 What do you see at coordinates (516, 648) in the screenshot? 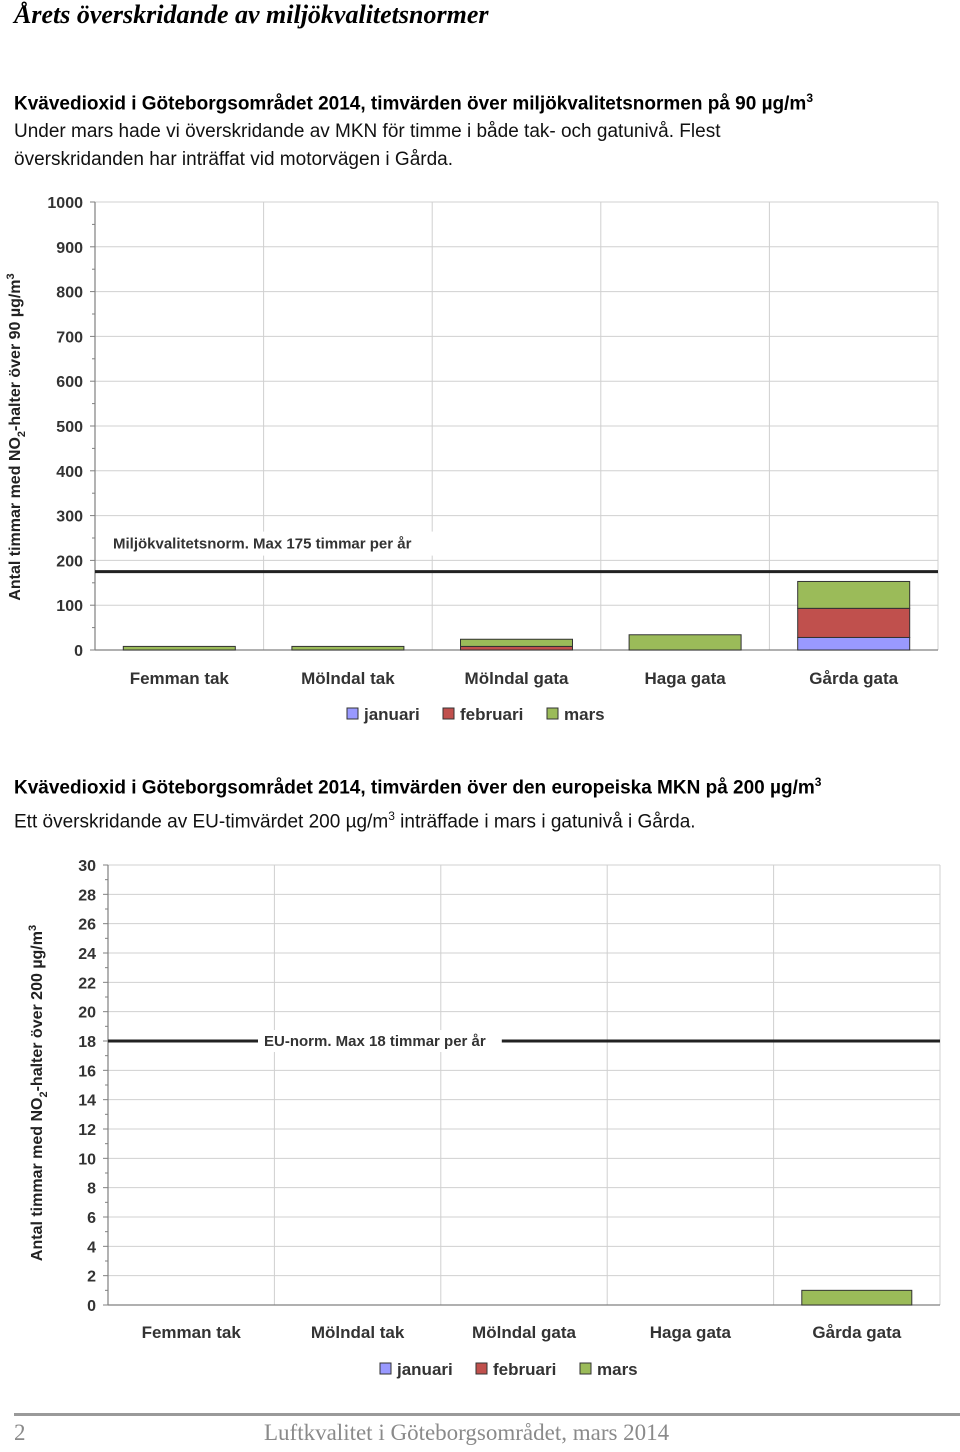
I see `bar-m-lndal-gata-februari` at bounding box center [516, 648].